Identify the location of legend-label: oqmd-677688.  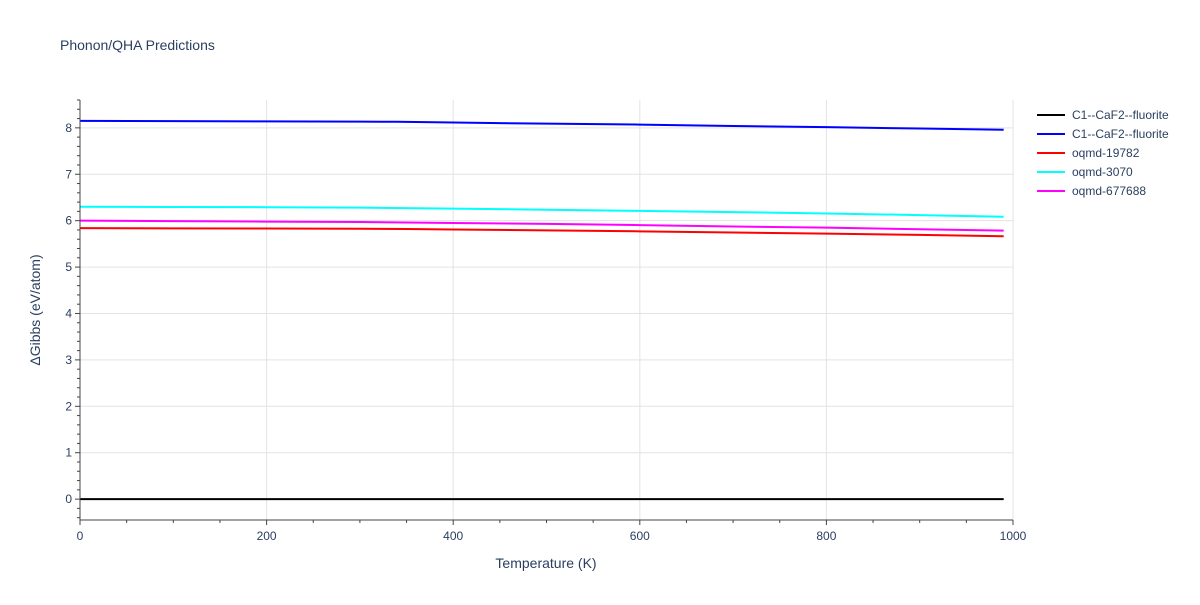
(1109, 191).